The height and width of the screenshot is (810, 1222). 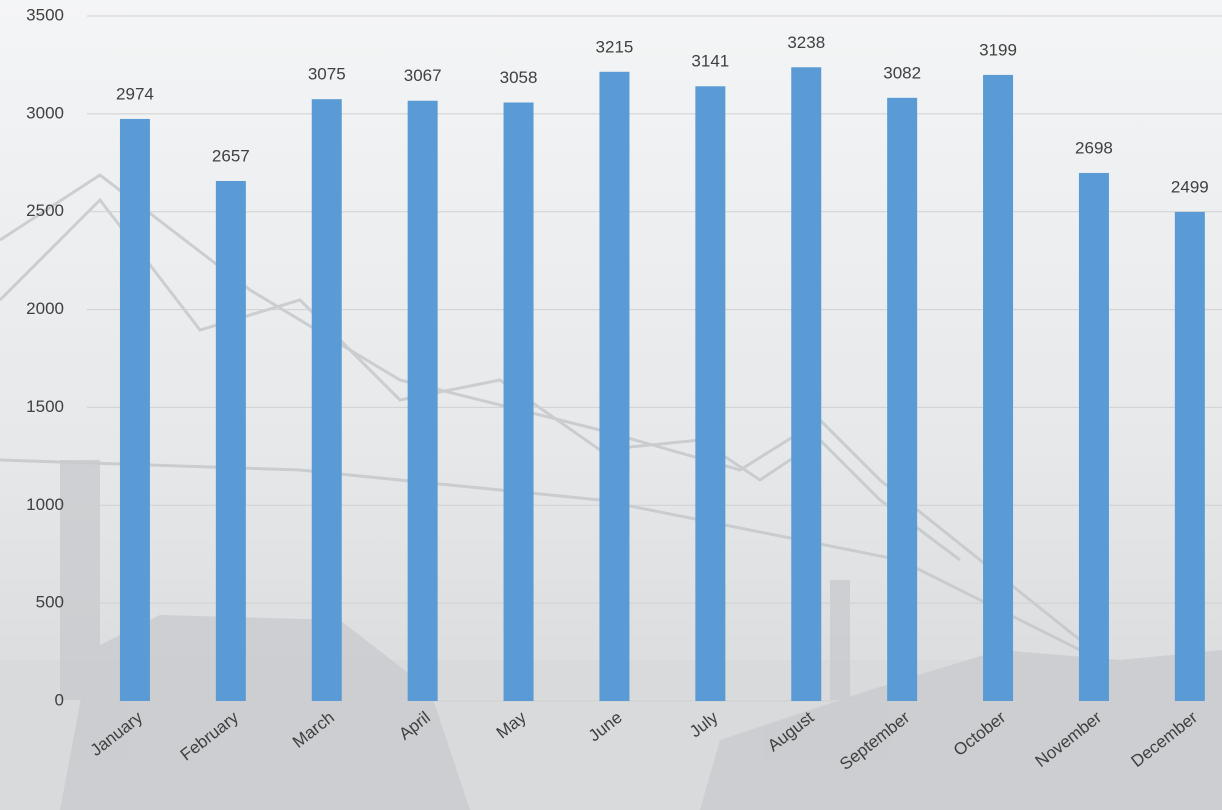 What do you see at coordinates (45, 504) in the screenshot?
I see `y-tick-label: 1000` at bounding box center [45, 504].